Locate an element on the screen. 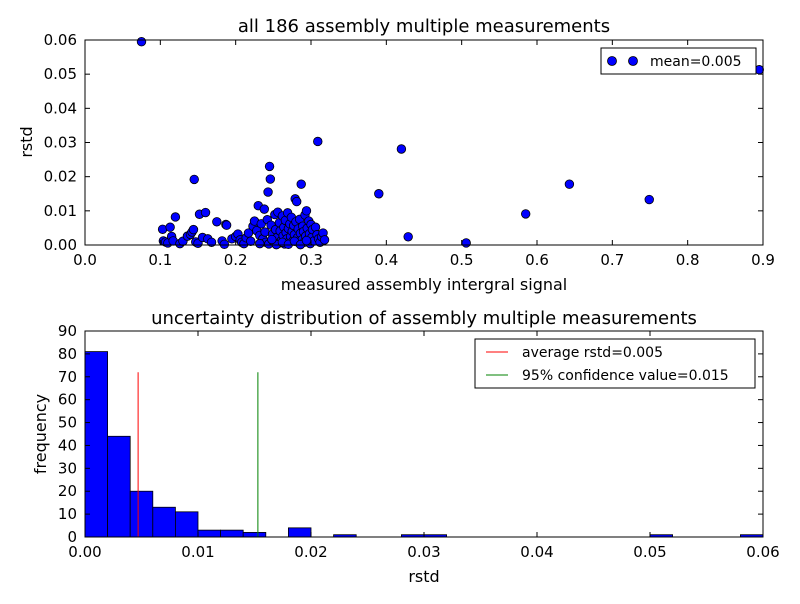 The width and height of the screenshot is (800, 604). scatter-x-tick-label: 0.8 is located at coordinates (688, 260).